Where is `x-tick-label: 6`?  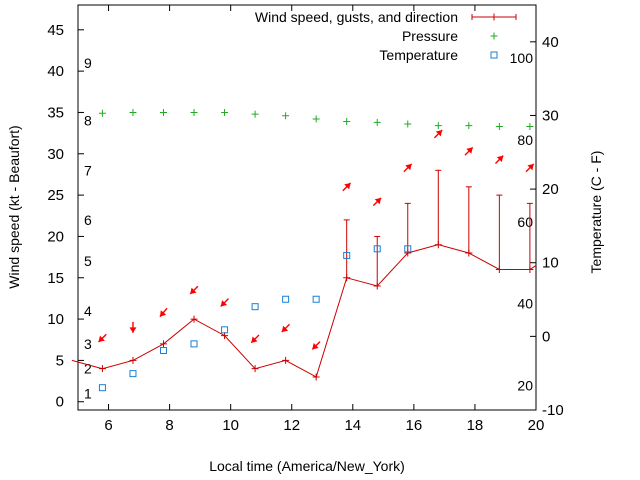
x-tick-label: 6 is located at coordinates (108, 425).